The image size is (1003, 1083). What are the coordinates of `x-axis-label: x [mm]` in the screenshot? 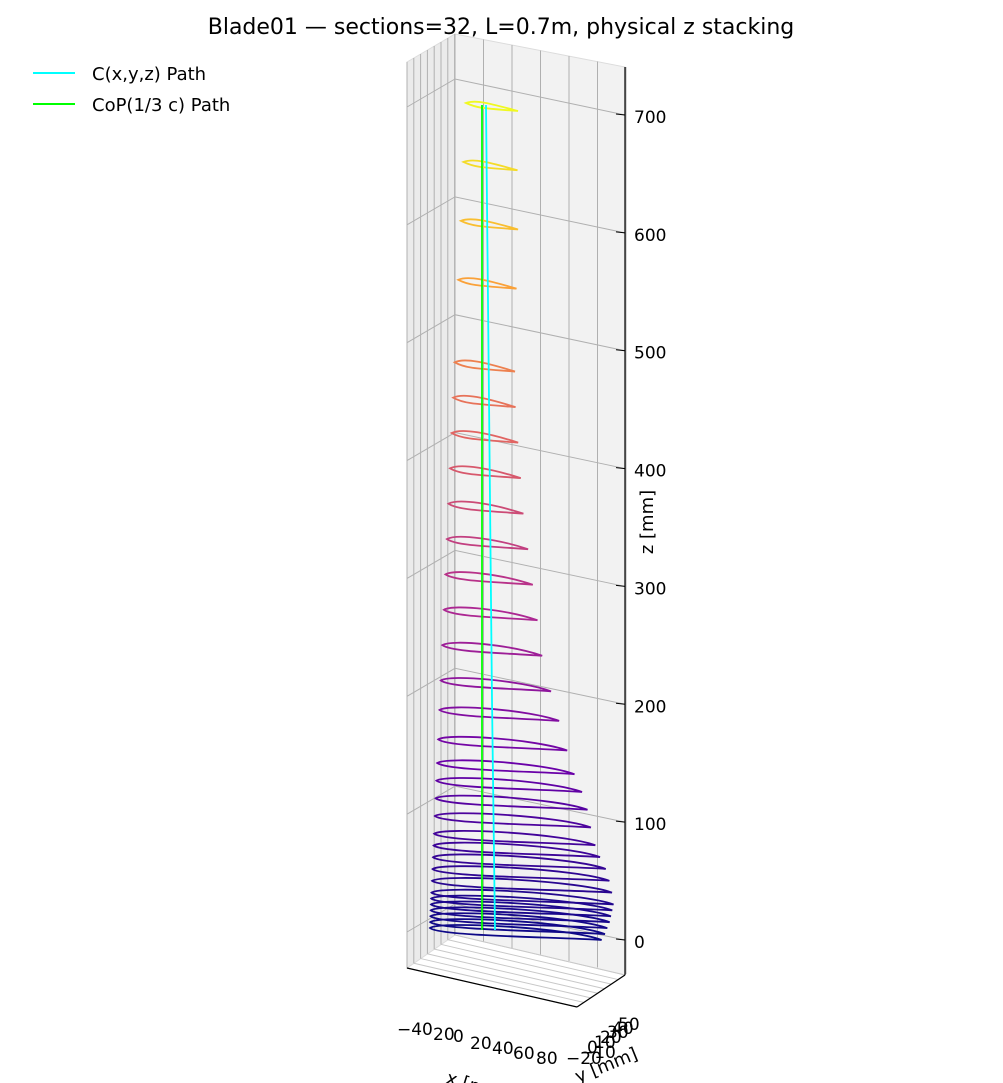 It's located at (478, 1075).